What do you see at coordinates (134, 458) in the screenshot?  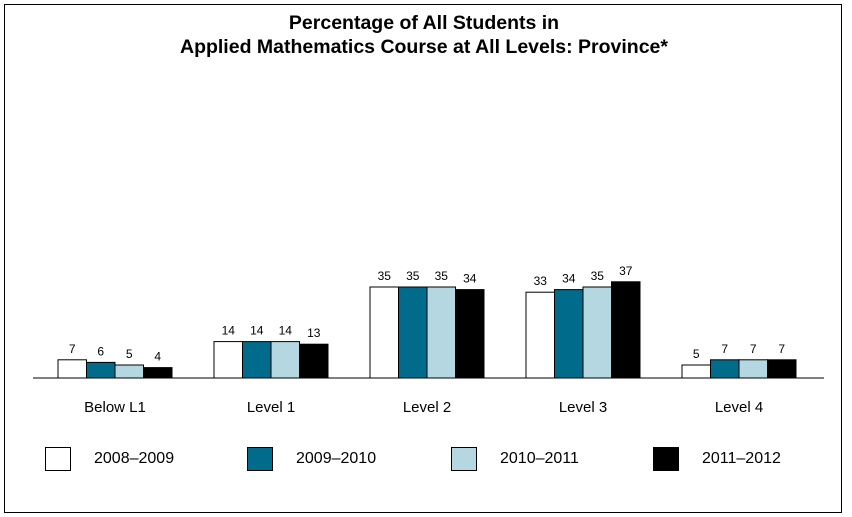 I see `legend-label: 2008–2009` at bounding box center [134, 458].